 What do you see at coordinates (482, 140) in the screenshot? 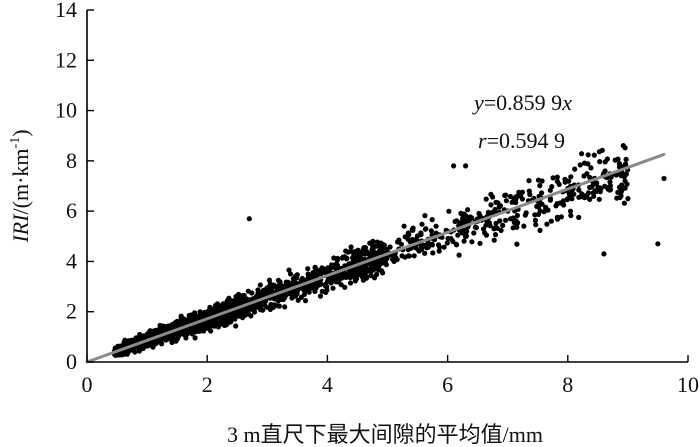
I see `corr-var: r` at bounding box center [482, 140].